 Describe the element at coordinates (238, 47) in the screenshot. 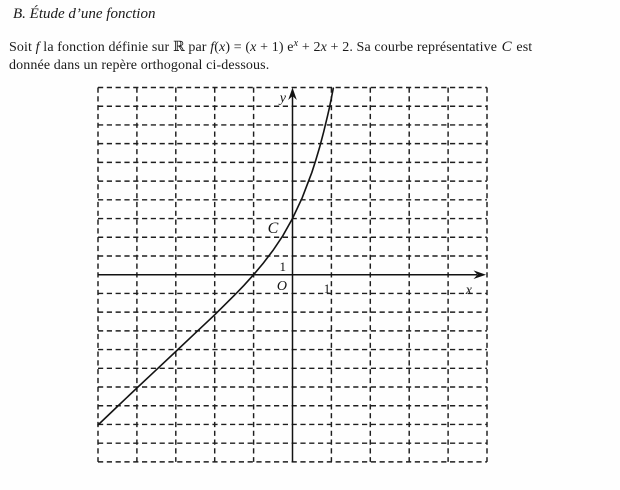

I see `text-segment: ) = (` at that location.